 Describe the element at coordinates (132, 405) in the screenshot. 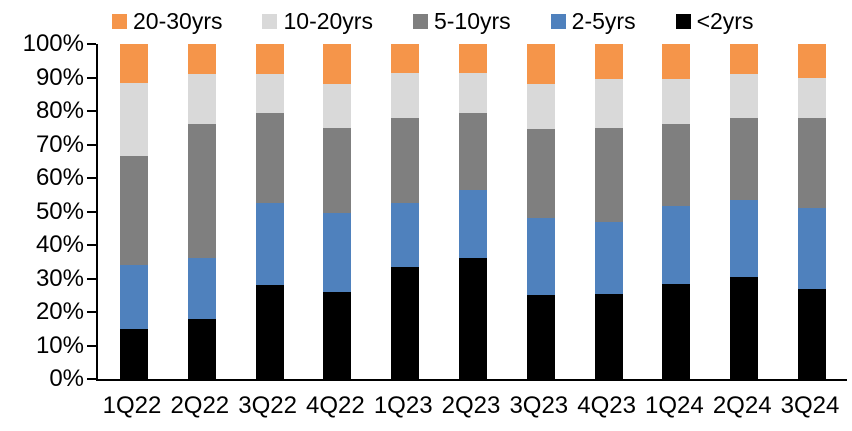

I see `x-axis-label: 1Q22` at that location.